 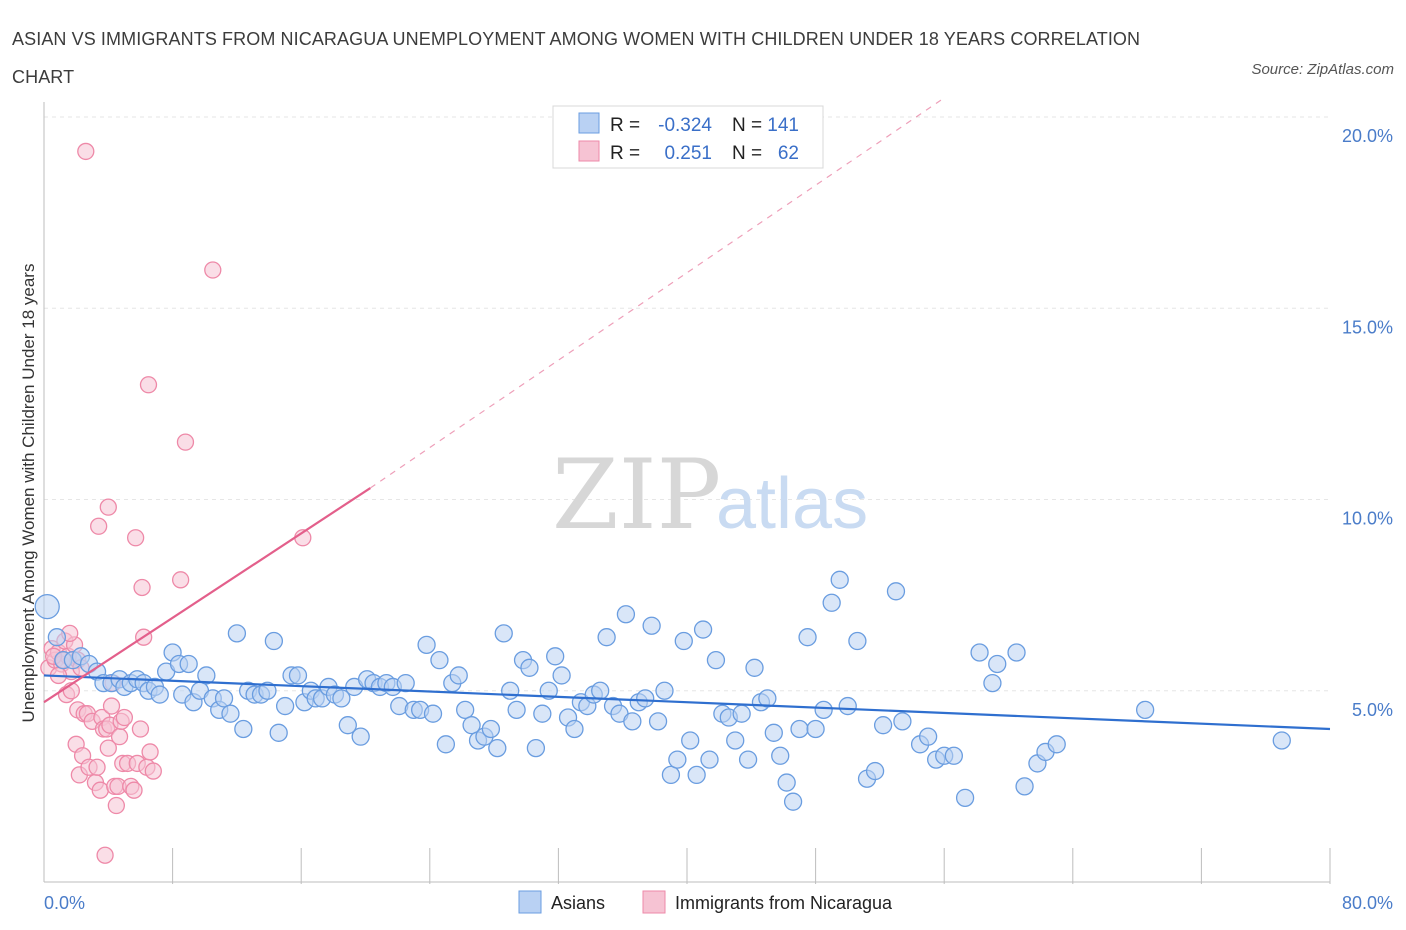 What do you see at coordinates (688, 137) in the screenshot?
I see `stats-box: R = -0.324 N = 141 R = 0.251 N = 62` at bounding box center [688, 137].